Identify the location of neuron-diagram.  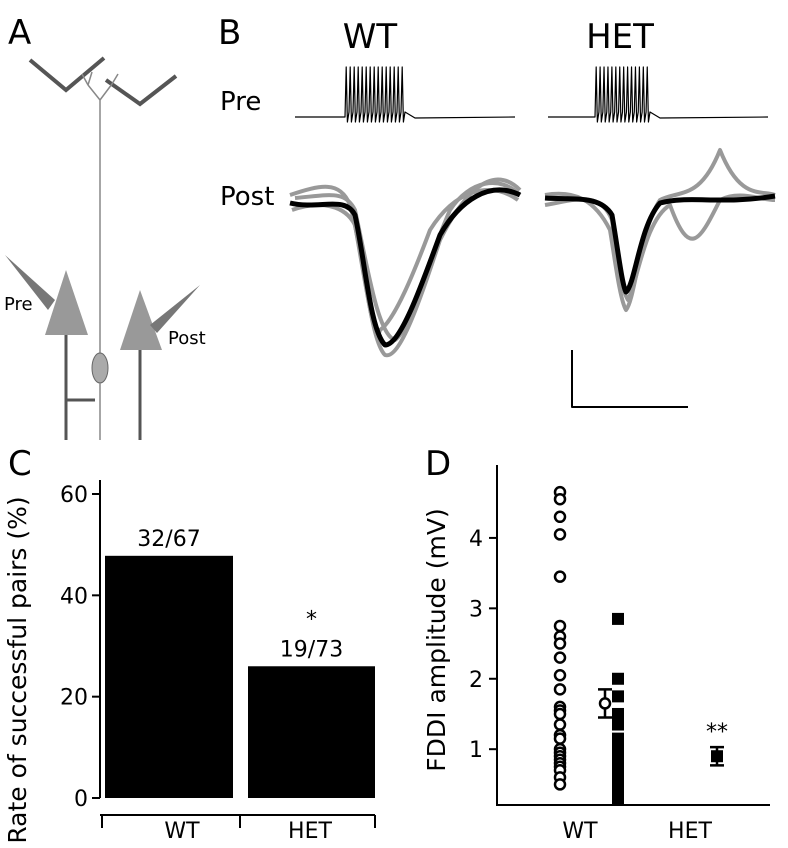
(102, 248).